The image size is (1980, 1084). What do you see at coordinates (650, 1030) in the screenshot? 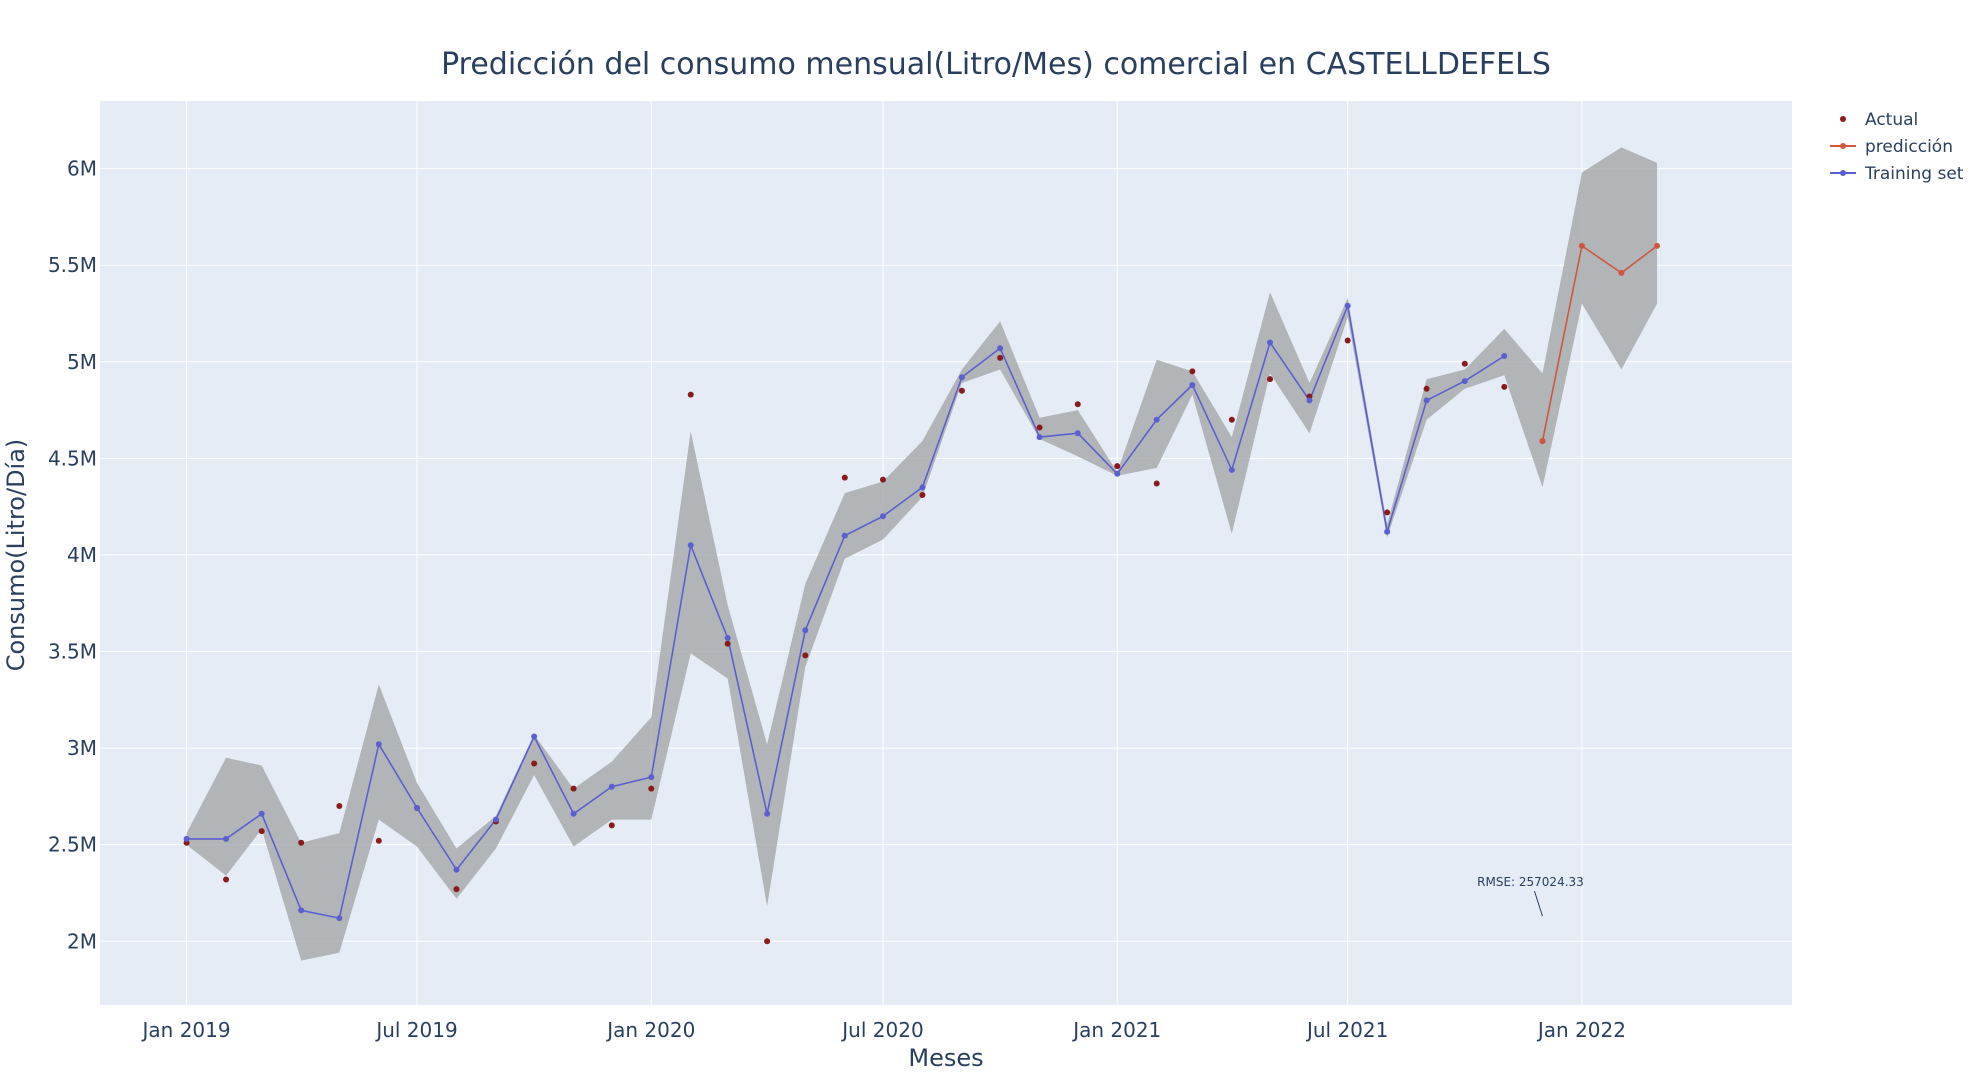
I see `x-tick-label: Jan 2020` at bounding box center [650, 1030].